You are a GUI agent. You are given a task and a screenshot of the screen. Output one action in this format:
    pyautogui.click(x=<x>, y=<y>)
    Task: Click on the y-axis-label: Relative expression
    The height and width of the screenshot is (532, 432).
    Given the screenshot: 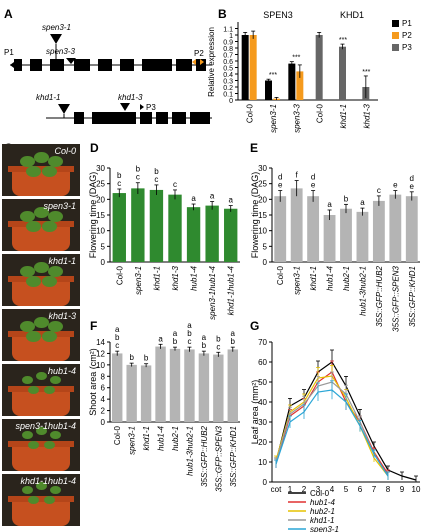 What is the action you would take?
    pyautogui.click(x=211, y=62)
    